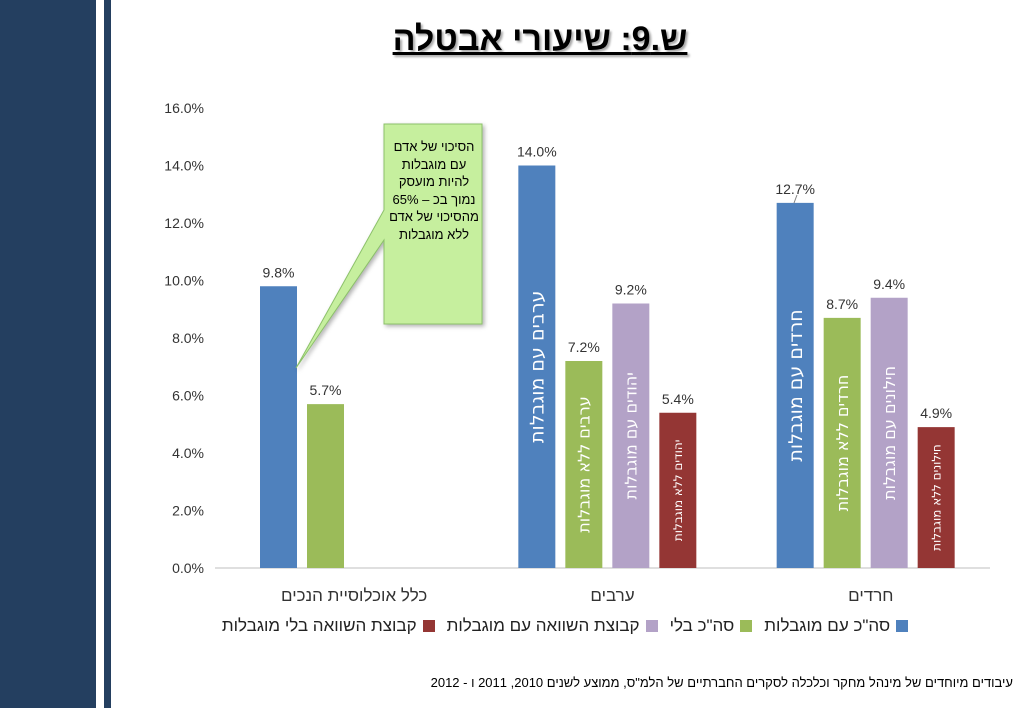 This screenshot has width=1023, height=708. What do you see at coordinates (842, 304) in the screenshot?
I see `data-label: 8.7%` at bounding box center [842, 304].